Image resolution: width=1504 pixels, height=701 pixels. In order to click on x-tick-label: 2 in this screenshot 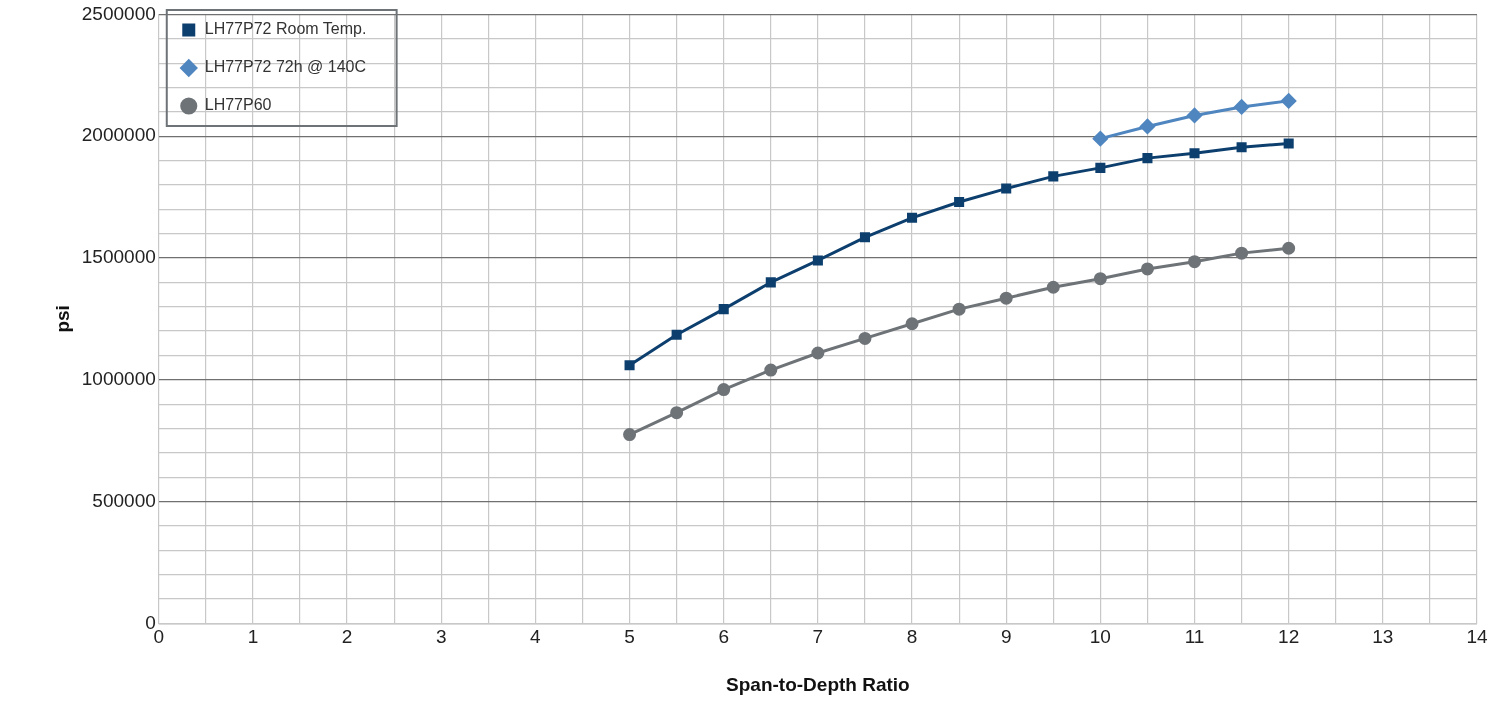, I will do `click(347, 637)`.